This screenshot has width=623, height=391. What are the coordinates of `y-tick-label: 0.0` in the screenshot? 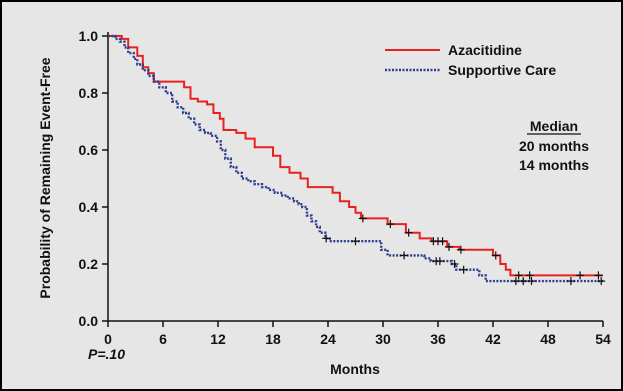 It's located at (89, 321).